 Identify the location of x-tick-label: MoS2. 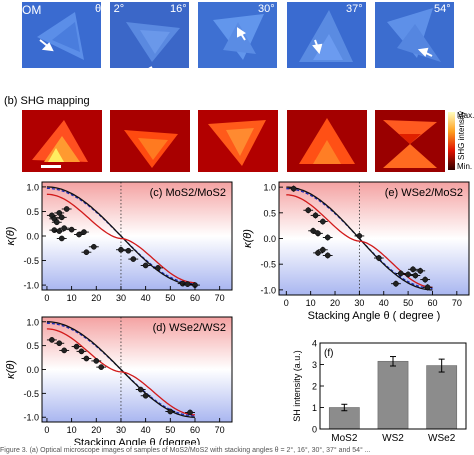
(344, 438).